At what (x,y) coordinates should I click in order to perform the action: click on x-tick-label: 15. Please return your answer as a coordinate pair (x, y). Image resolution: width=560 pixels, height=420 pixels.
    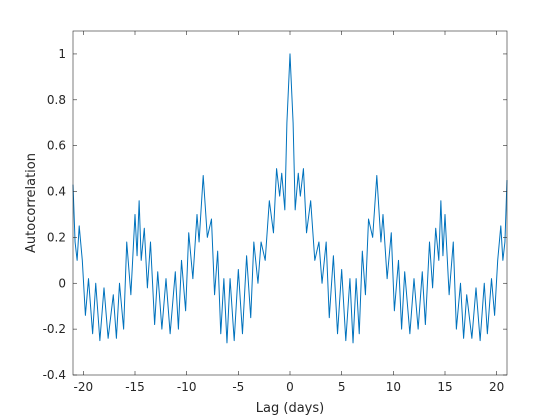
    Looking at the image, I should click on (444, 387).